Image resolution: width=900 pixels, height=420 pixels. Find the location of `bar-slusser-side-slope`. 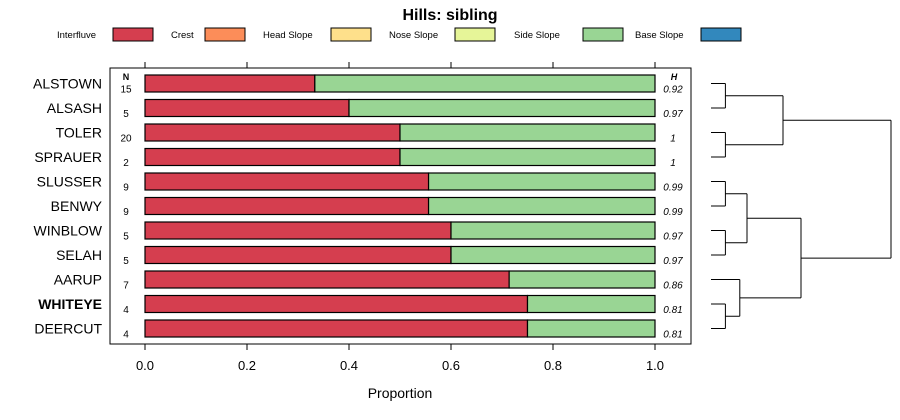

bar-slusser-side-slope is located at coordinates (541, 181).